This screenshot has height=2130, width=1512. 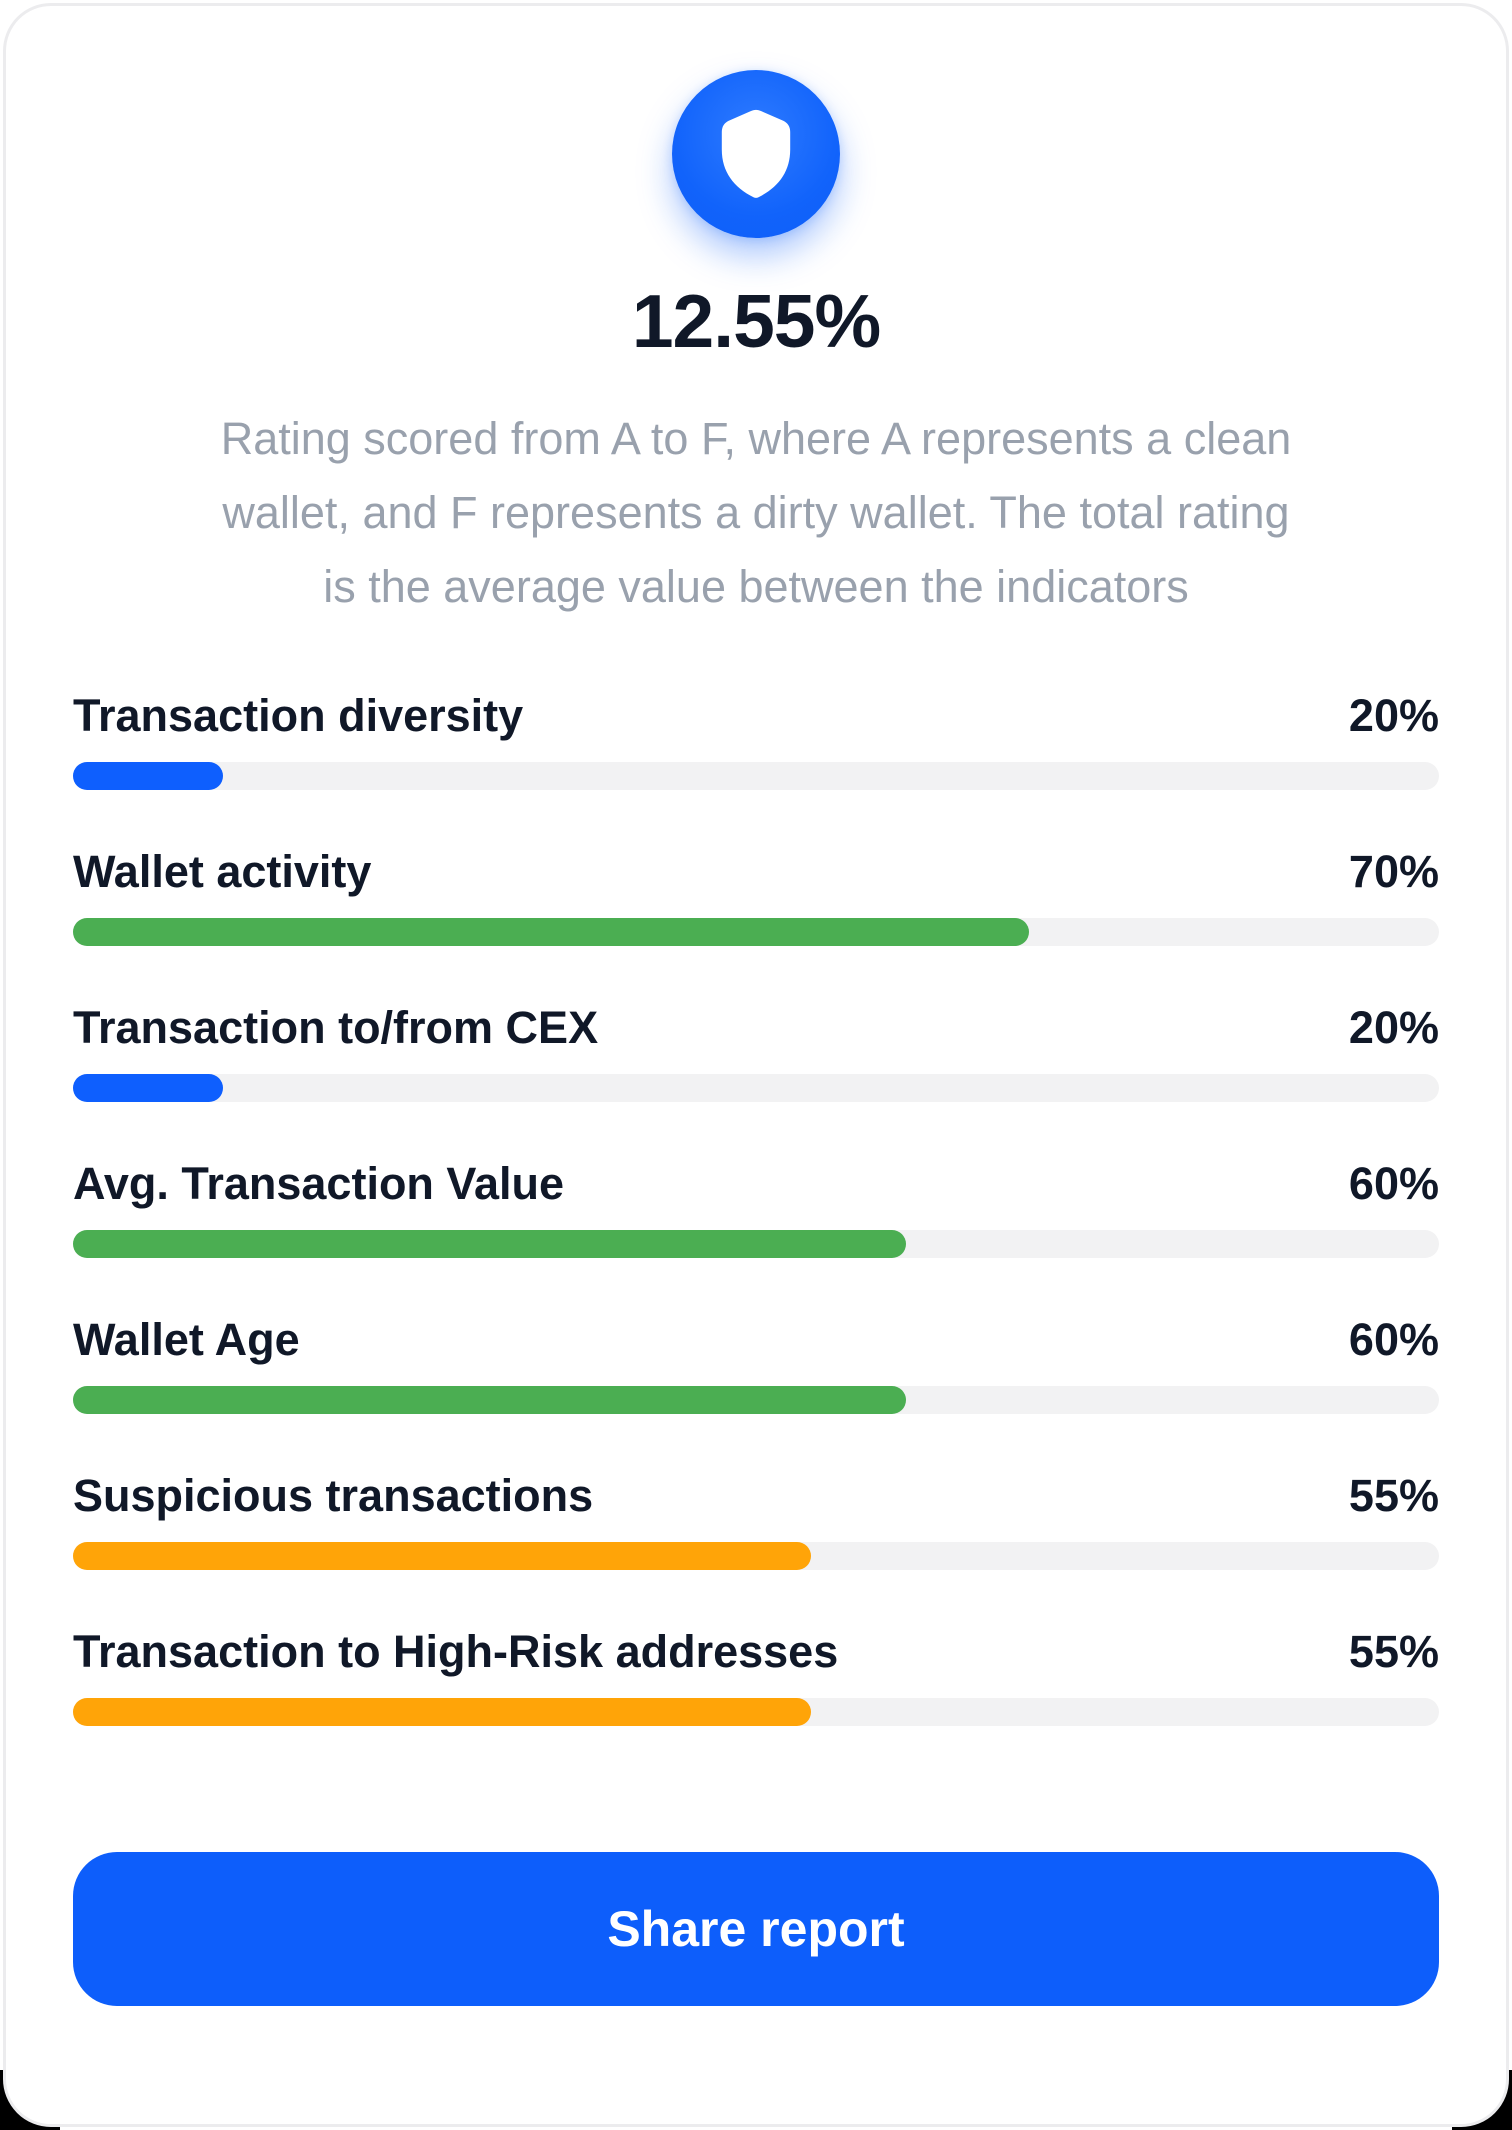 I want to click on shield-badge, so click(x=756, y=154).